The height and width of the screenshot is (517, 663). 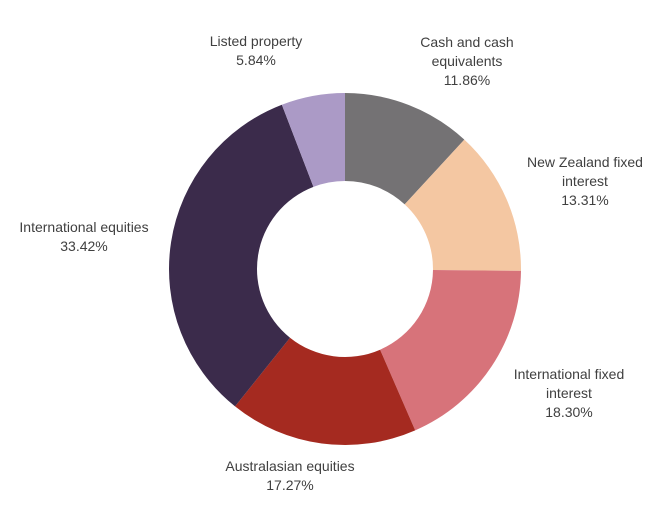 I want to click on slice-listed-property, so click(x=313, y=140).